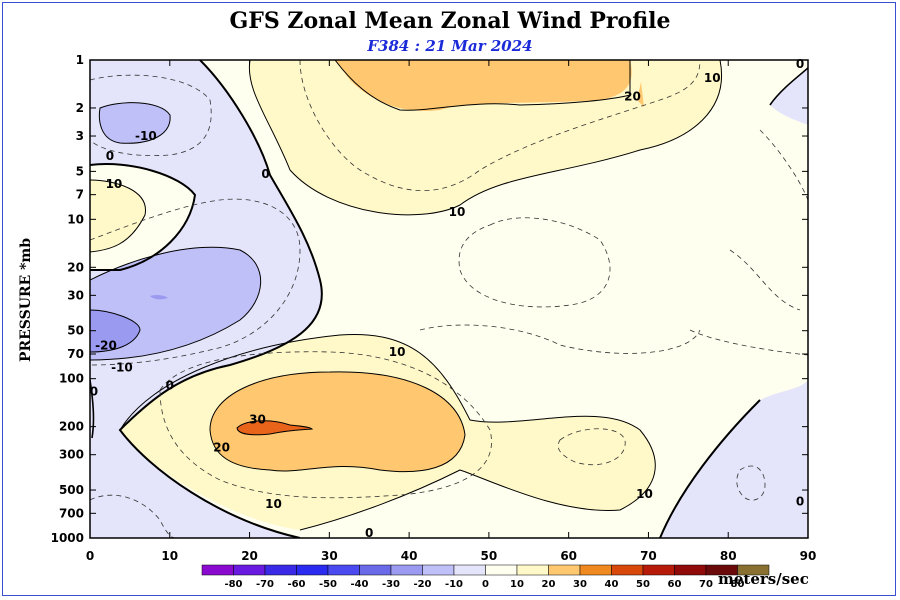 The image size is (900, 600). I want to click on colorbar-label: 80, so click(738, 584).